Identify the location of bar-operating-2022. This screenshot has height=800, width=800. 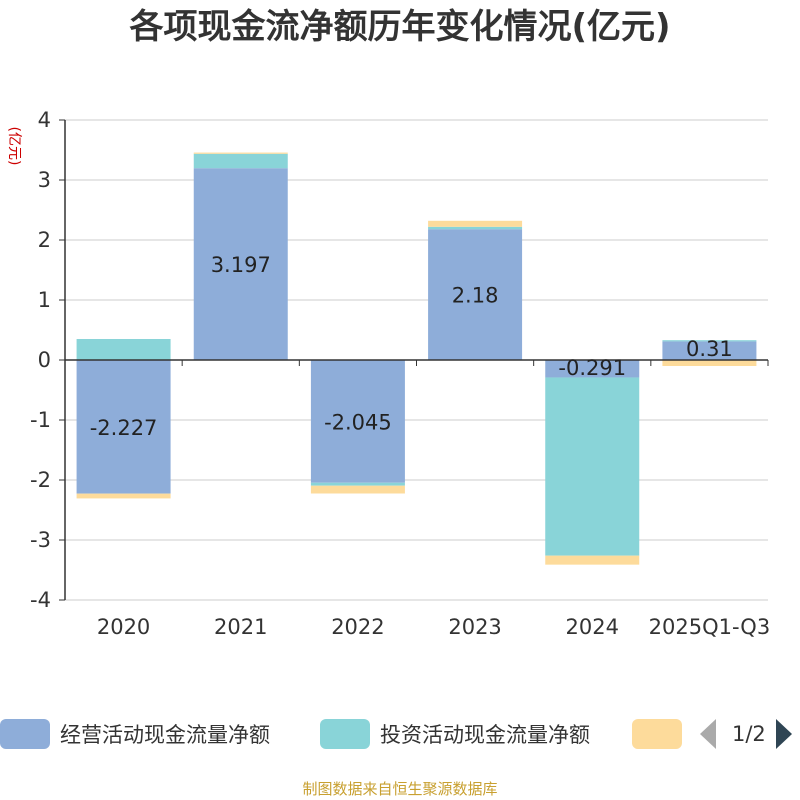
(357, 421).